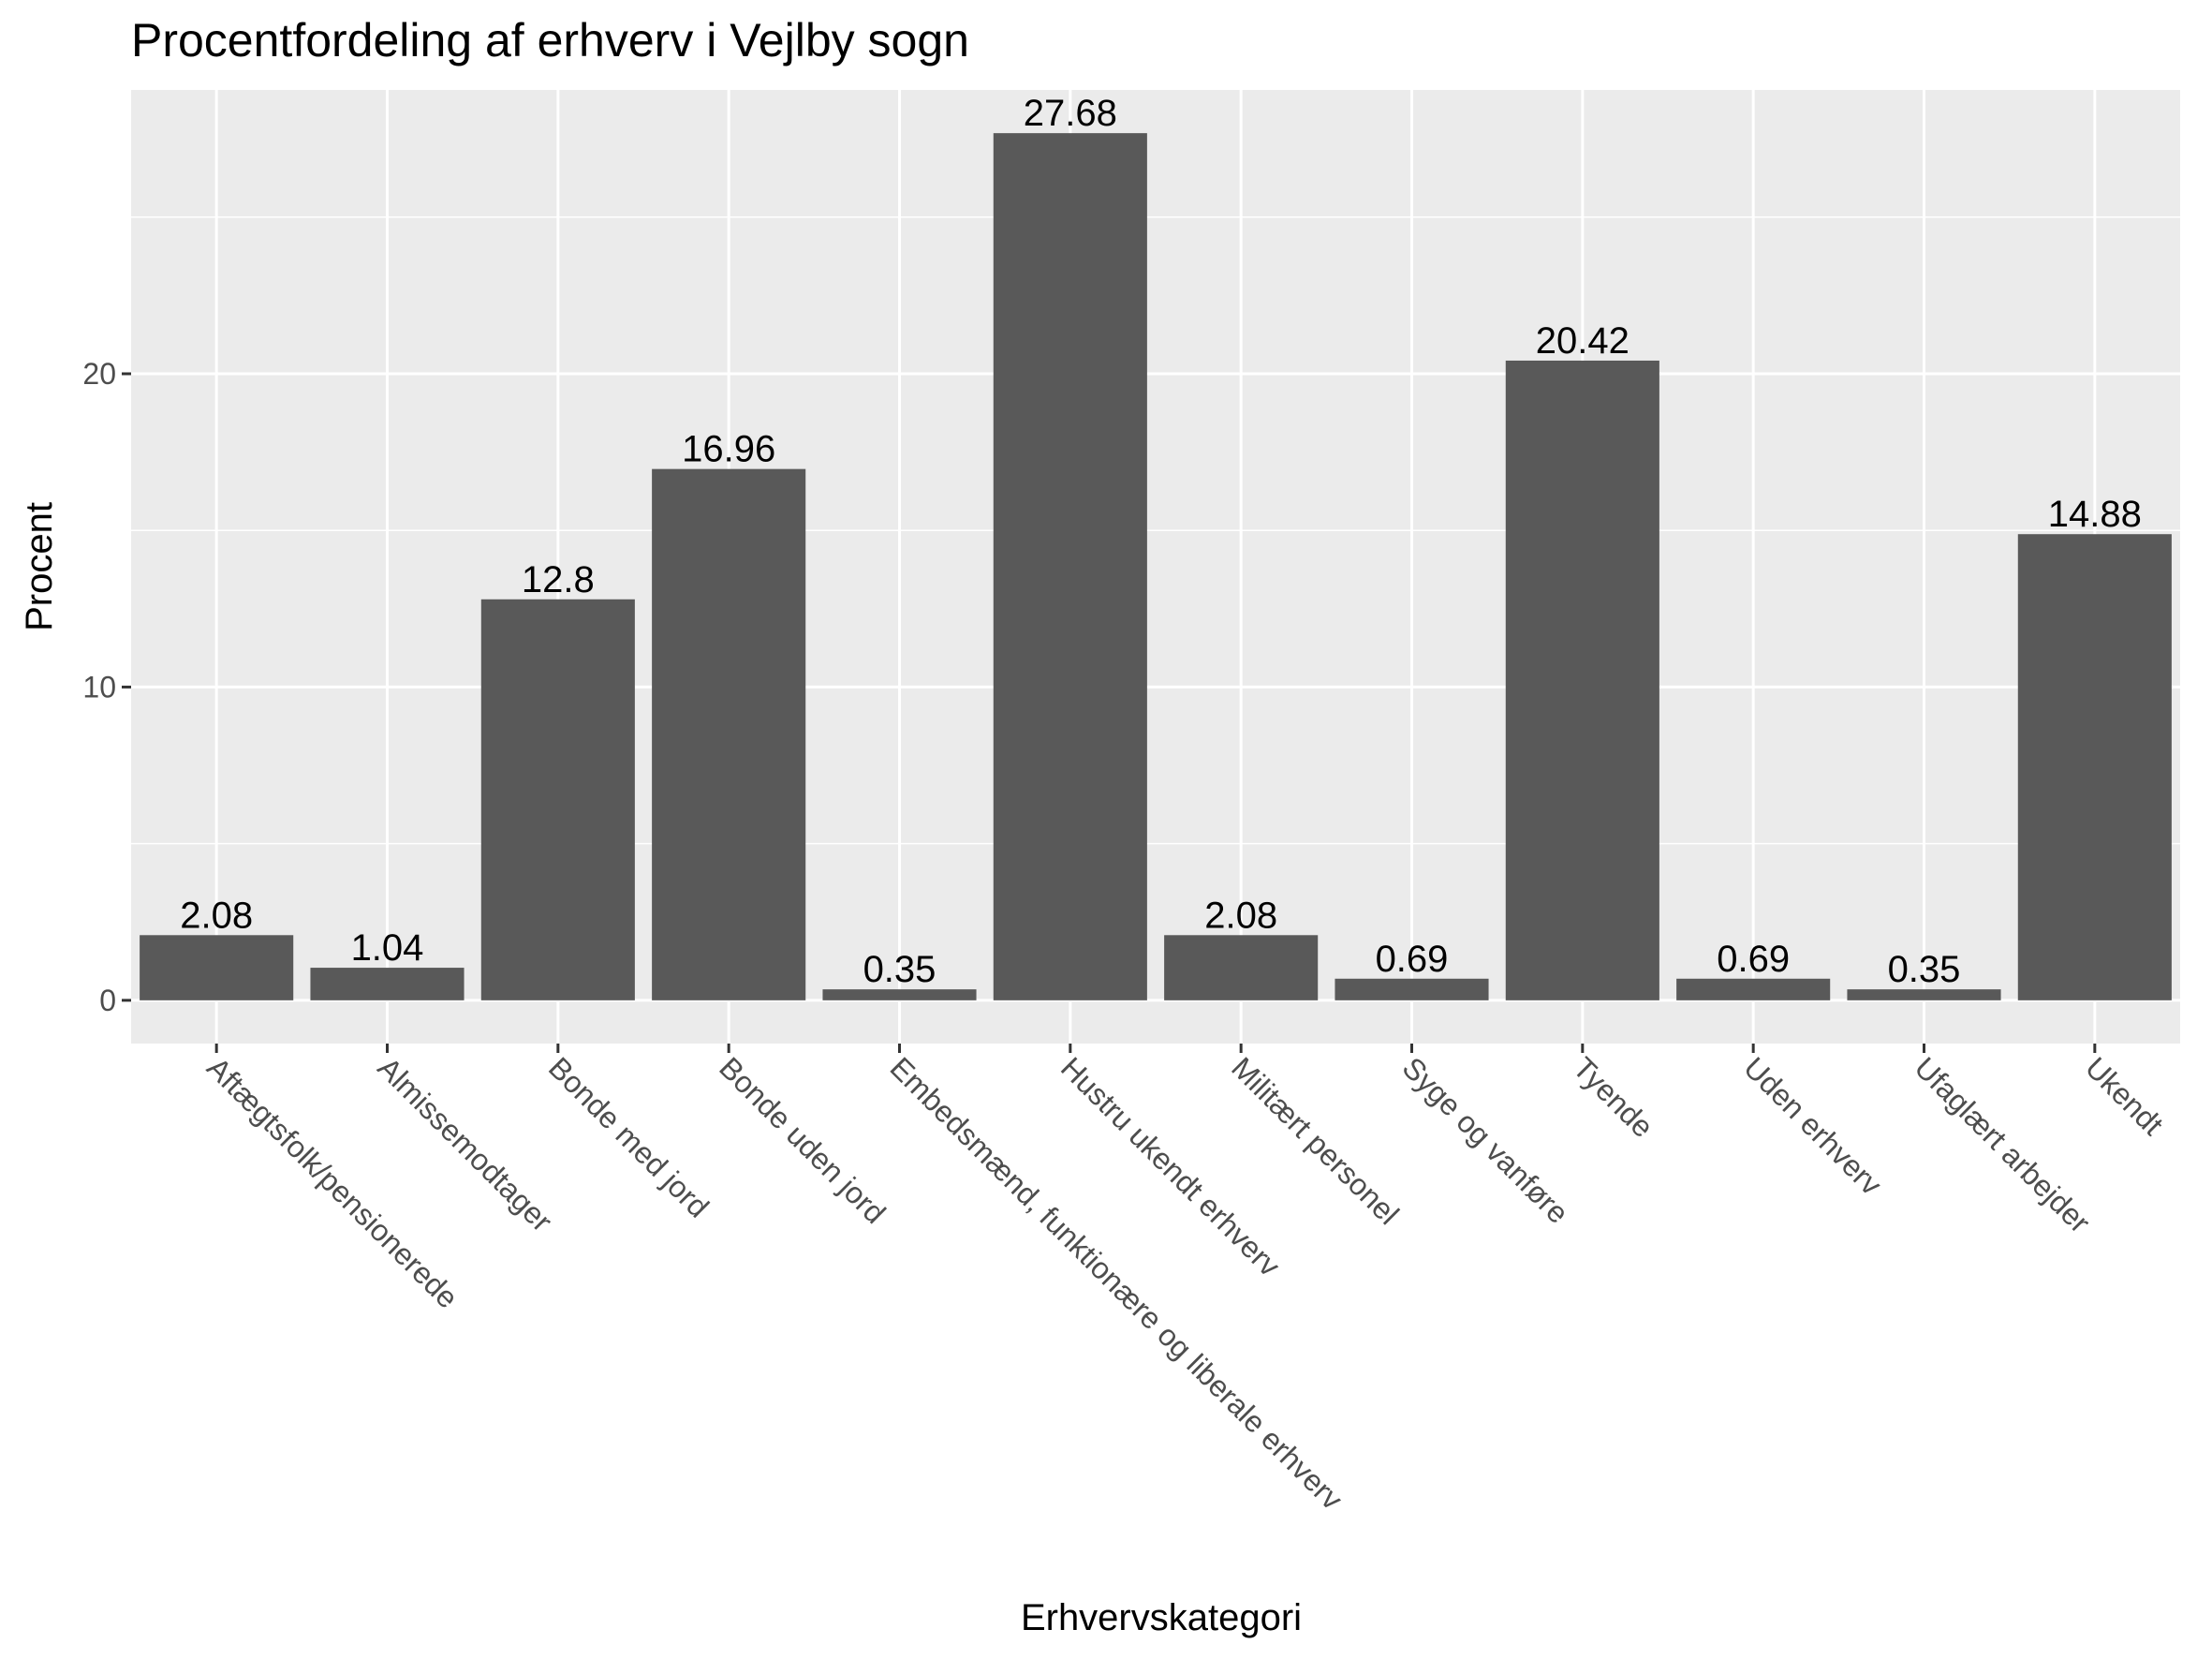 This screenshot has height=1659, width=2212. I want to click on bar-value-label: 14.88, so click(2095, 514).